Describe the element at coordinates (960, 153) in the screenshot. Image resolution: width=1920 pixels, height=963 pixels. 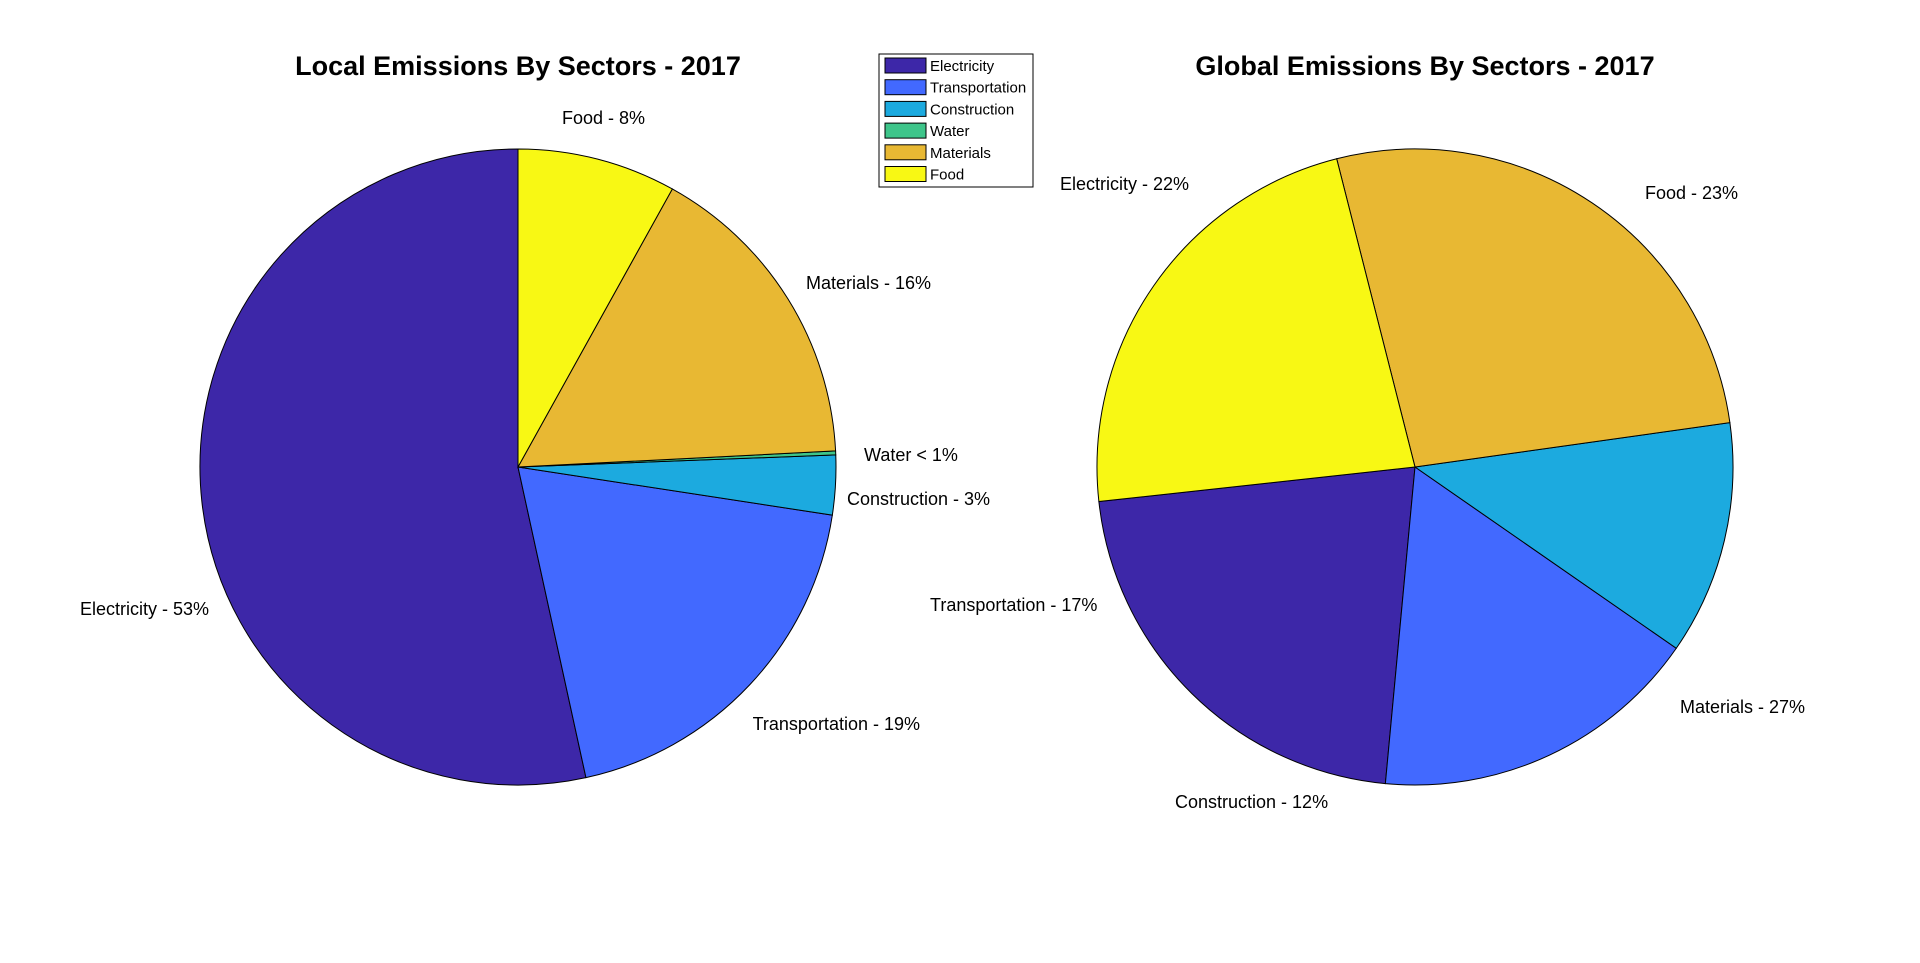
I see `legend-label-materials: Materials` at that location.